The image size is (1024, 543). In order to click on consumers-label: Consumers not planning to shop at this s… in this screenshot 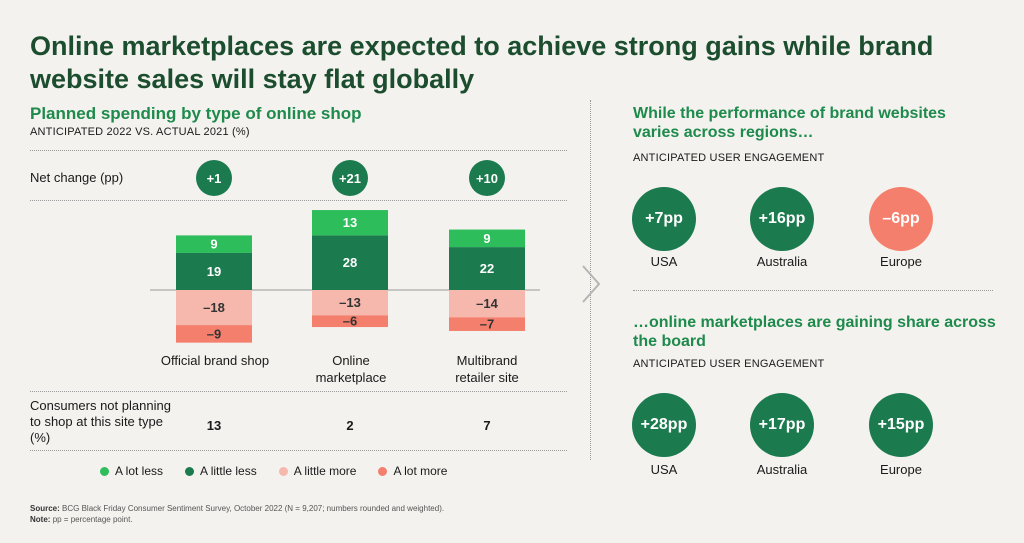, I will do `click(100, 421)`.